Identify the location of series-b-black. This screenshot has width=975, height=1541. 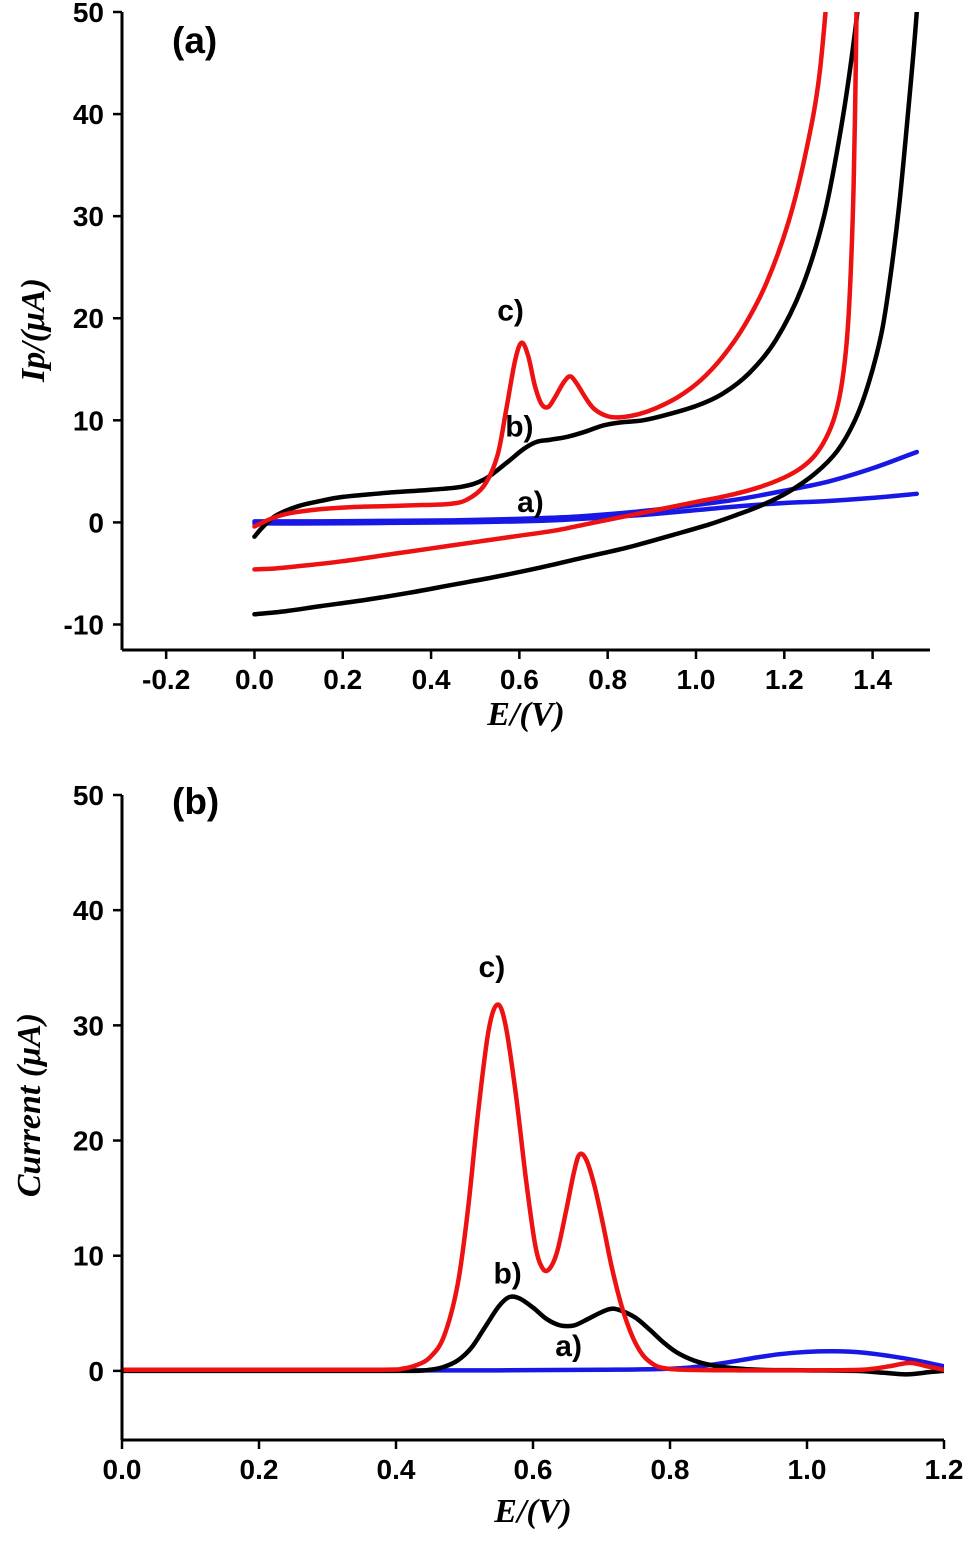
(533, 1335).